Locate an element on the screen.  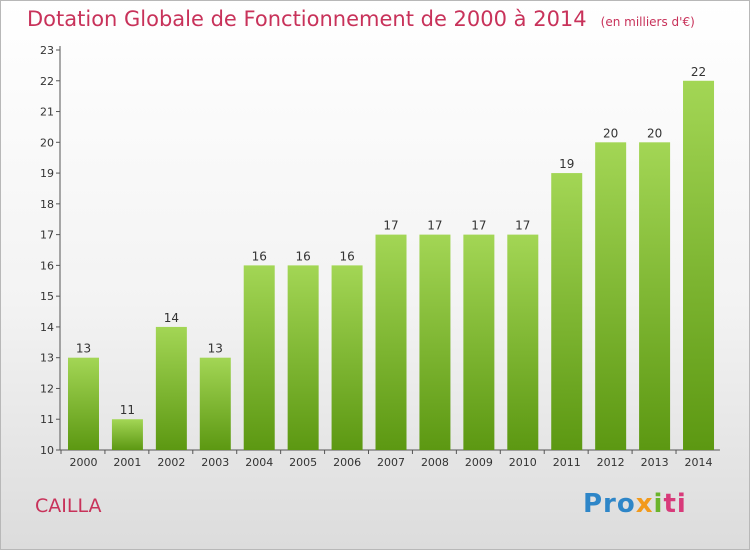
y-tick-label: 21 is located at coordinates (47, 112).